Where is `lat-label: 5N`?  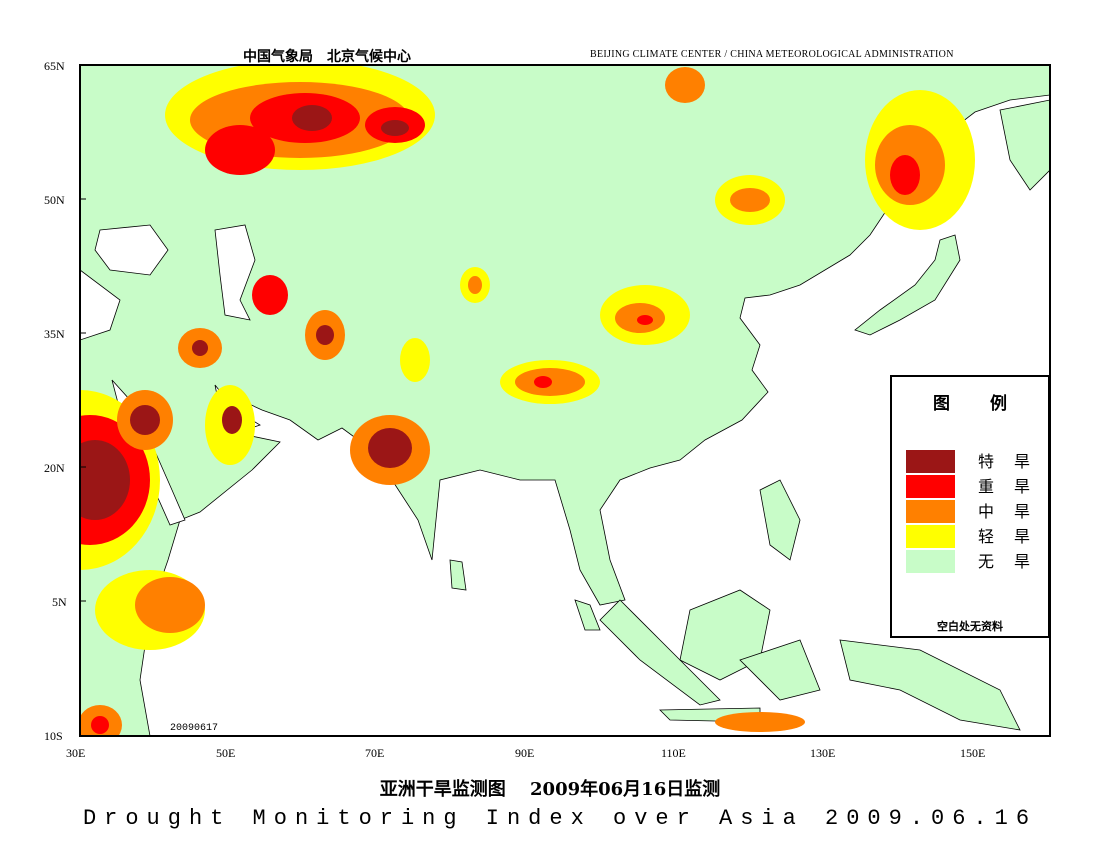
lat-label: 5N is located at coordinates (59, 602).